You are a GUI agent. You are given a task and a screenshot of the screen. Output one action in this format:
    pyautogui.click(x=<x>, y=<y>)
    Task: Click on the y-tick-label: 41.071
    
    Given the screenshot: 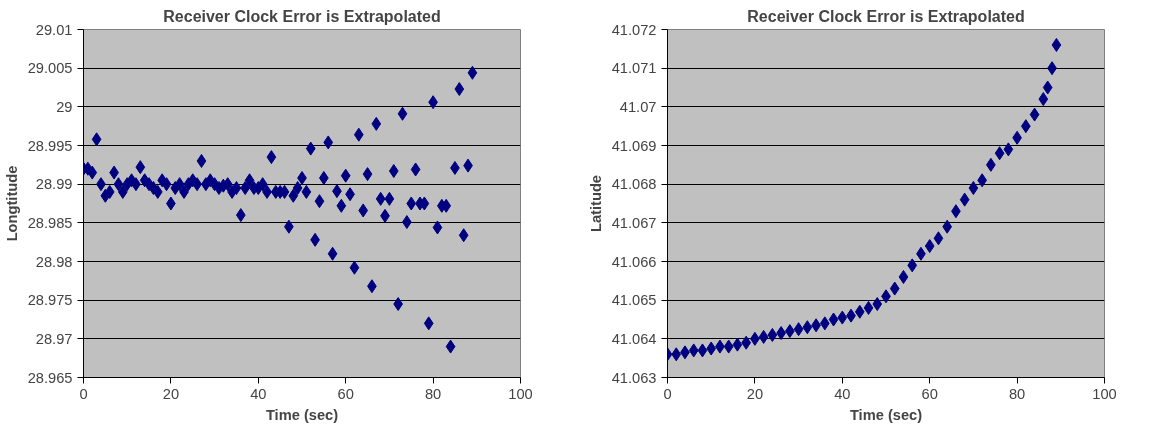 What is the action you would take?
    pyautogui.click(x=634, y=68)
    